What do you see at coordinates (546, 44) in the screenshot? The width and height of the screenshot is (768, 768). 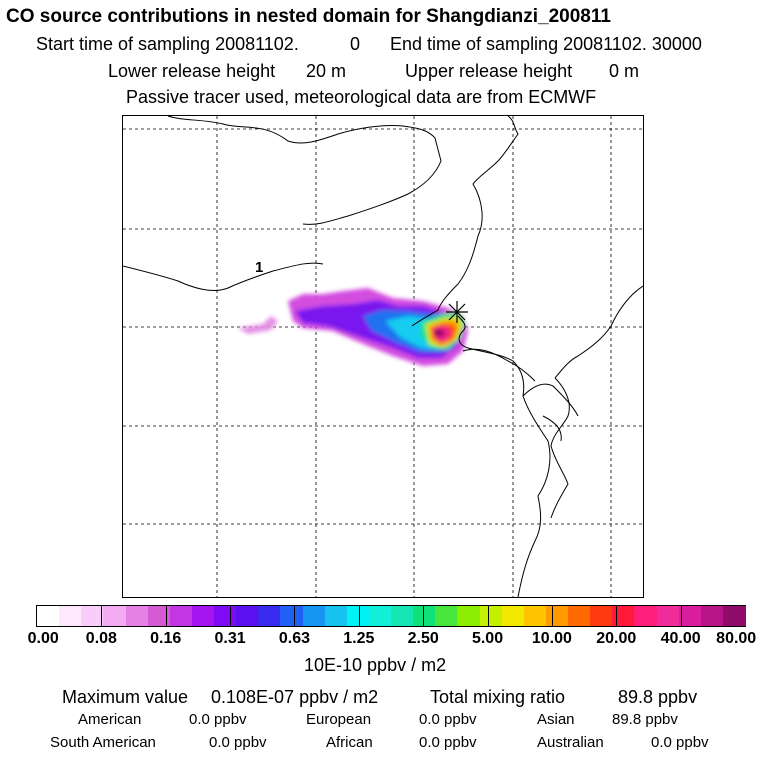 I see `end-time-label: End time of sampling 20081102. 30000` at bounding box center [546, 44].